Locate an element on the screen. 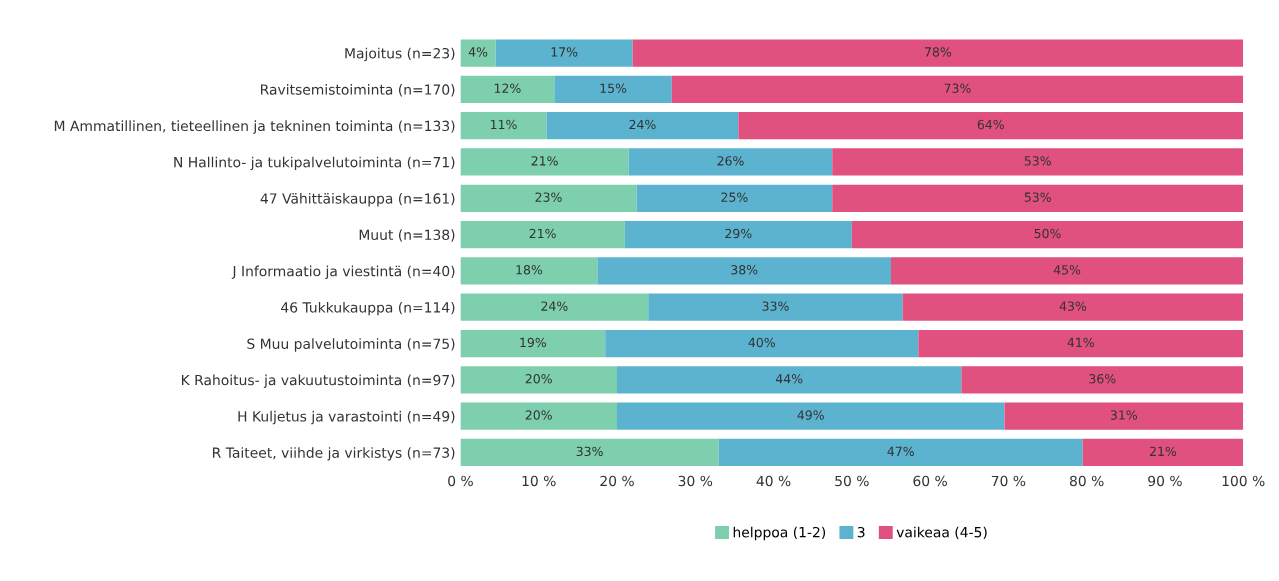  y-tick-label: Muut (n=138) is located at coordinates (407, 235).